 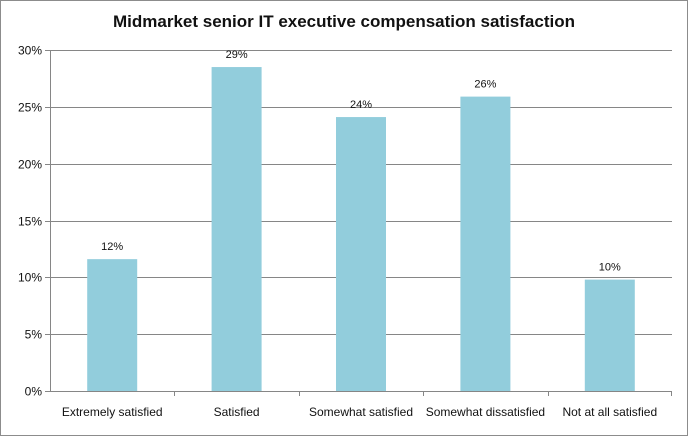 I want to click on data-label: 10%, so click(x=610, y=268).